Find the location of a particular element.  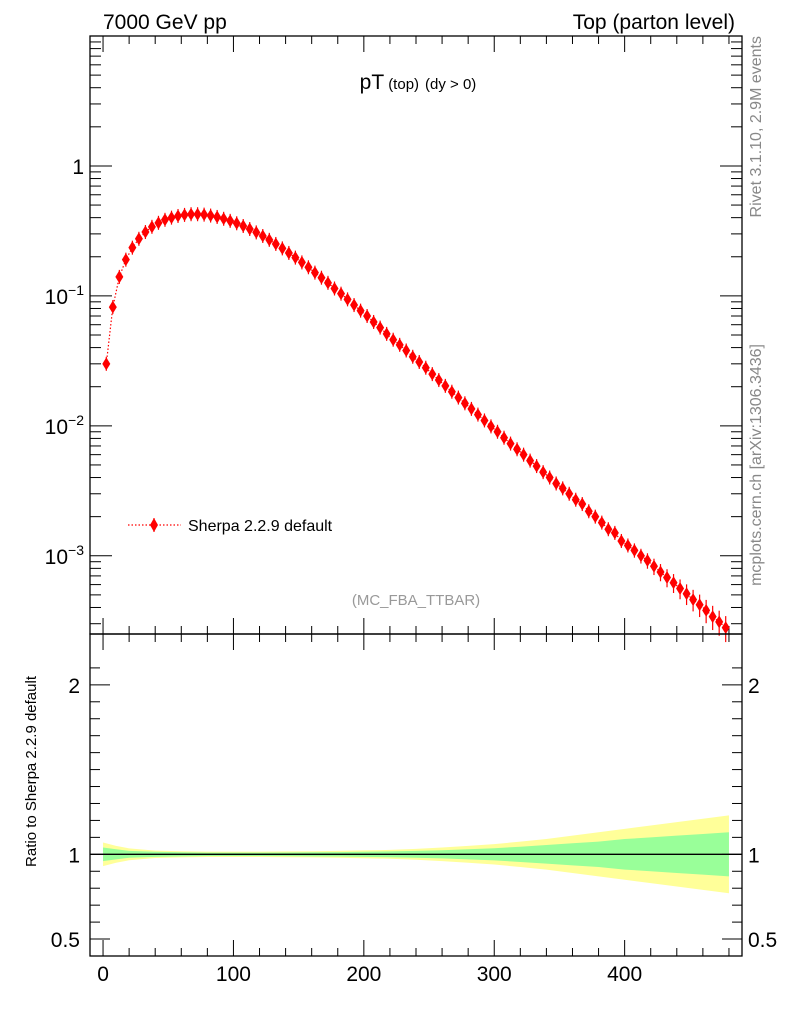

ratio-y-tick-label-left: 0.5 is located at coordinates (65, 940).